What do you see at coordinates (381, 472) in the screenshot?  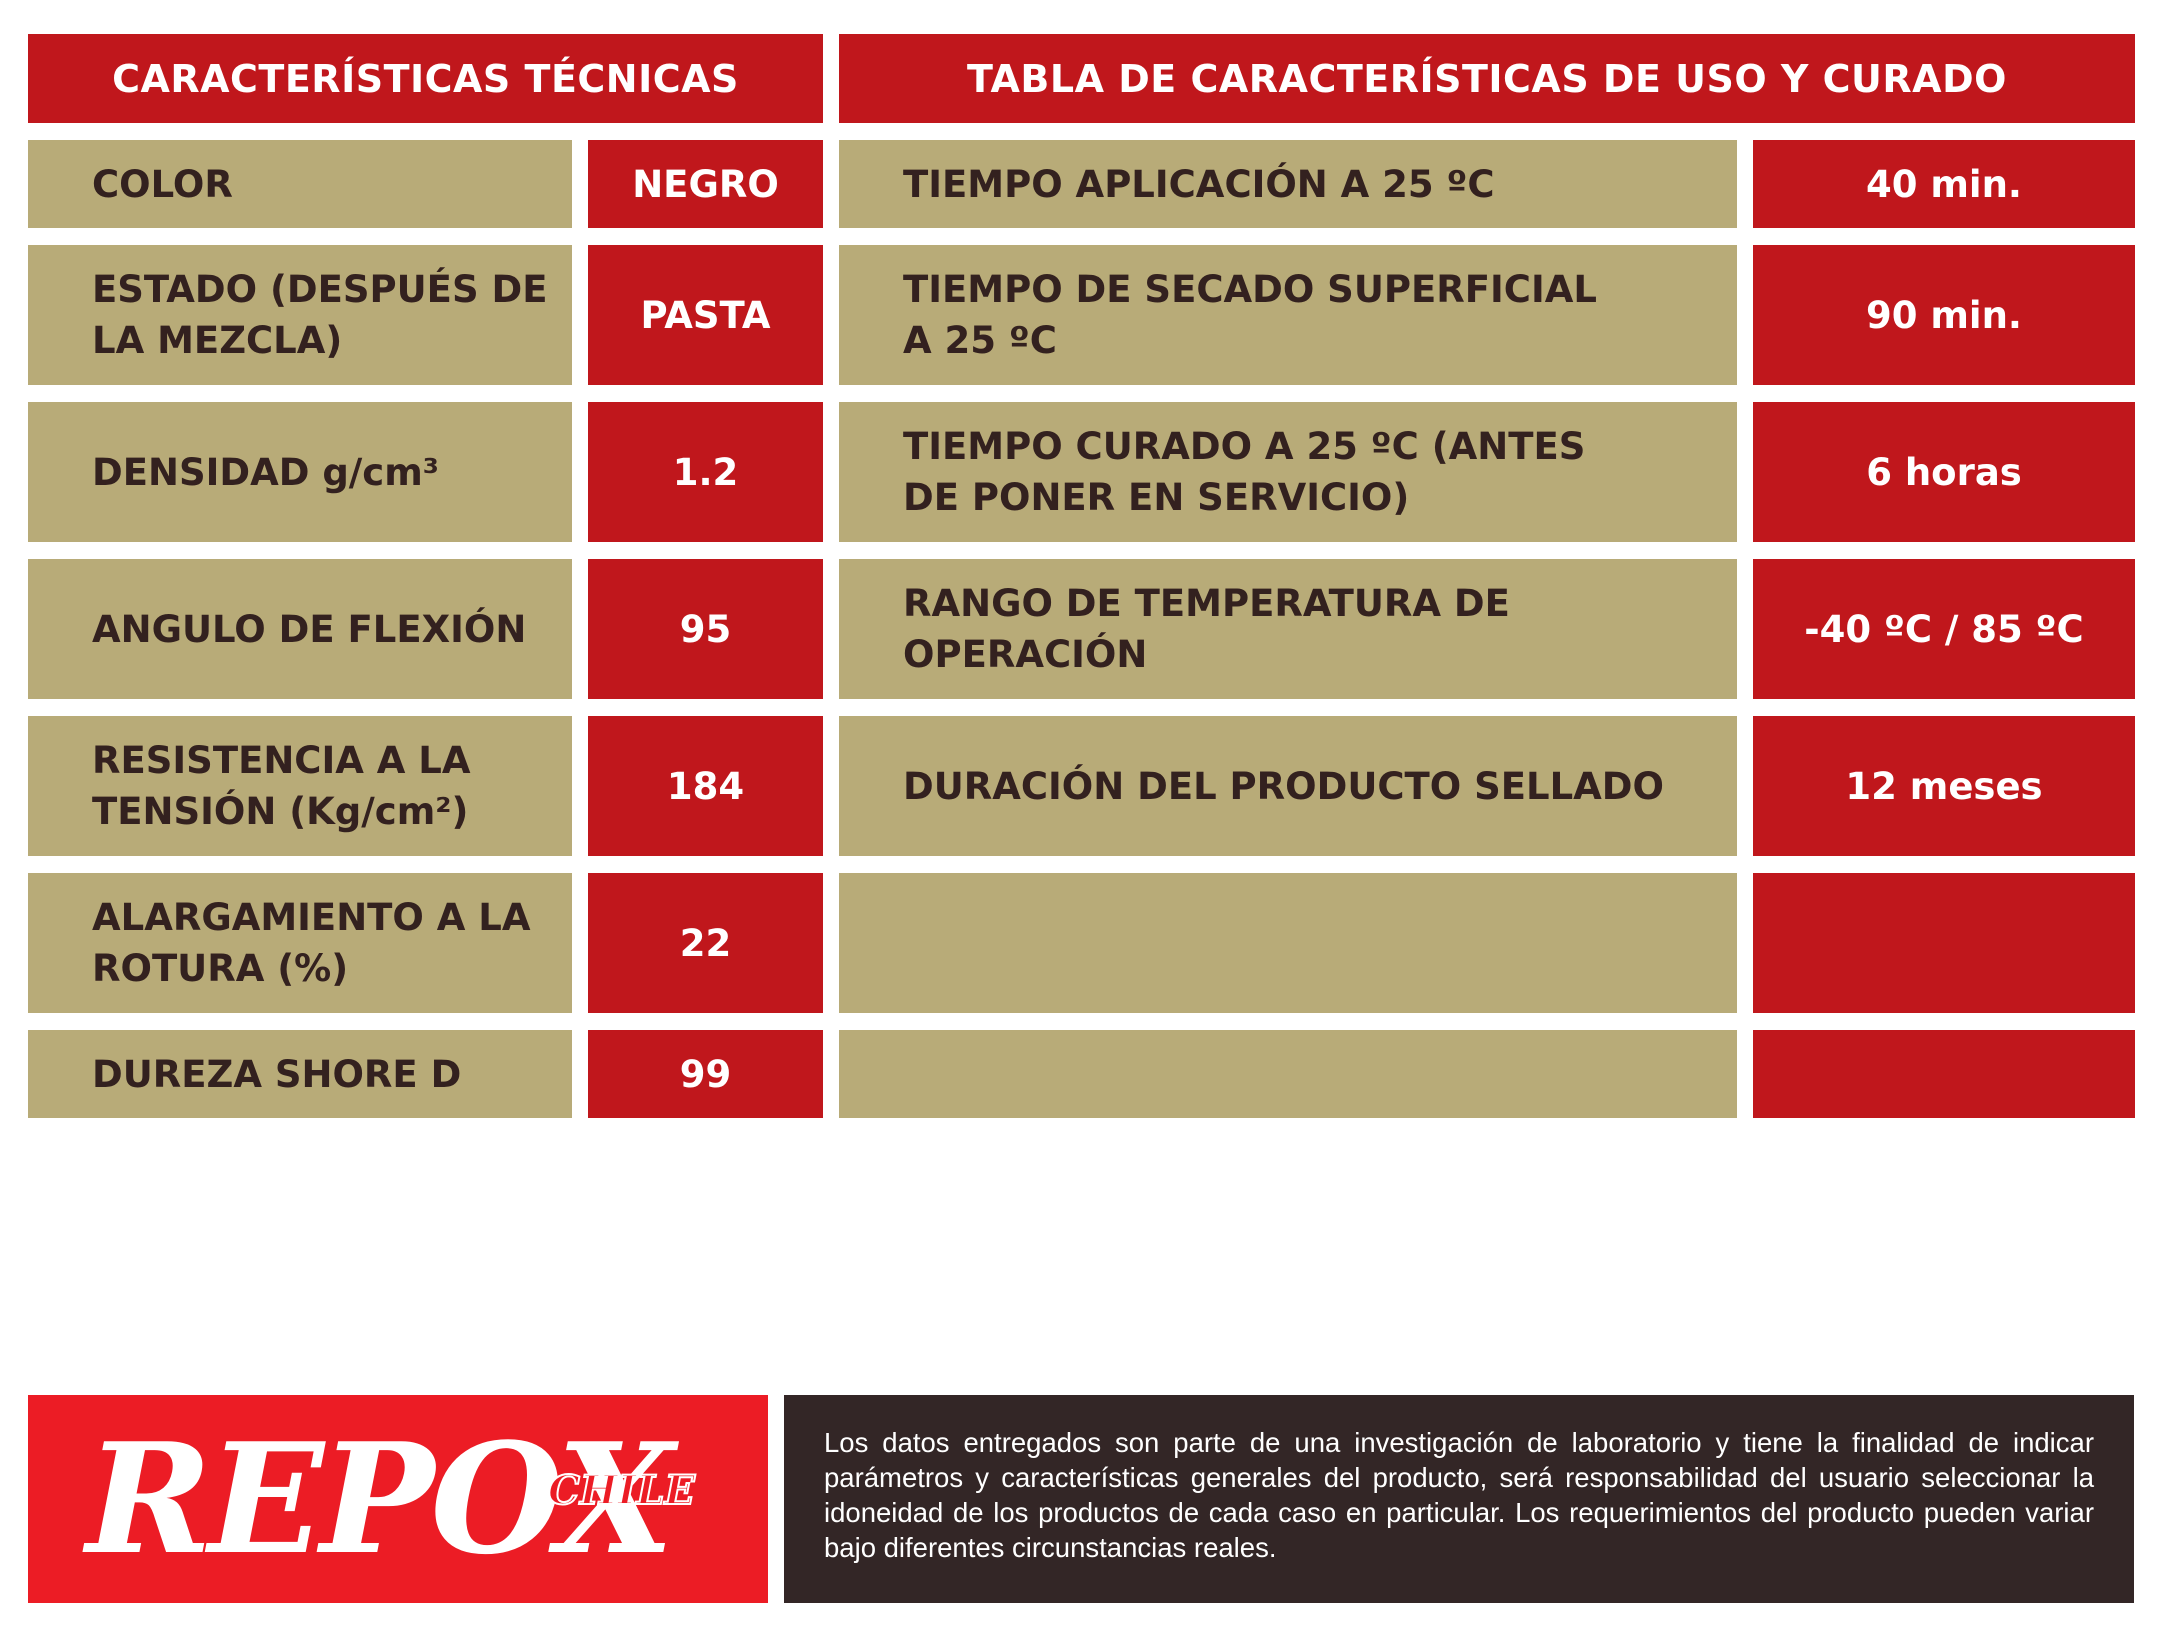 I see `label-unit: g/cm³` at bounding box center [381, 472].